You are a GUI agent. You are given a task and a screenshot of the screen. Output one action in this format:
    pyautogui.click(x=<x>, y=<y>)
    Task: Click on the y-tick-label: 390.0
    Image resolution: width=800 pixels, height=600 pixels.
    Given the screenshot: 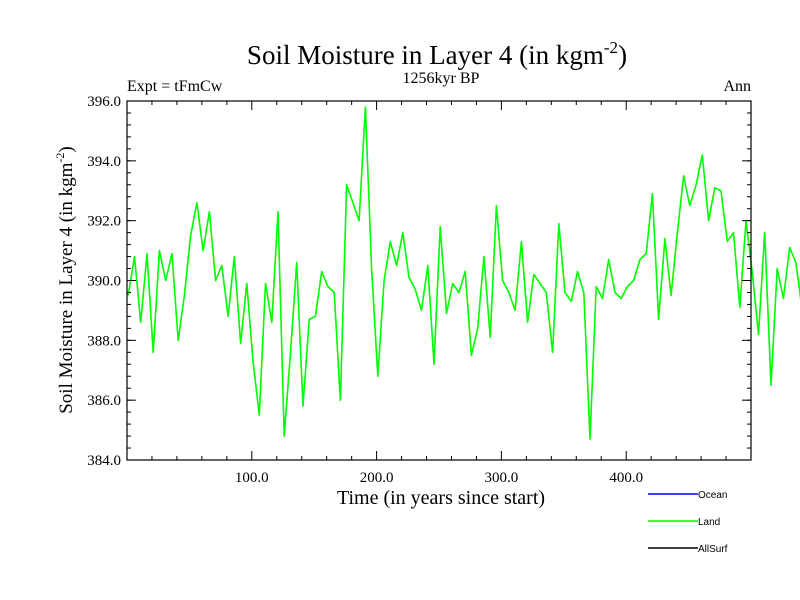 What is the action you would take?
    pyautogui.click(x=104, y=282)
    